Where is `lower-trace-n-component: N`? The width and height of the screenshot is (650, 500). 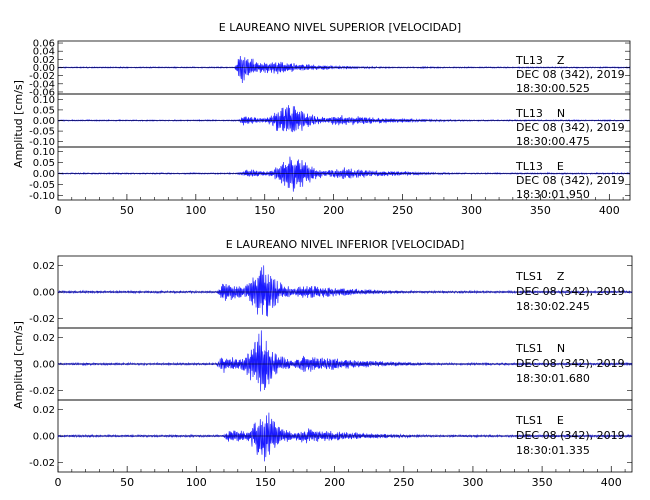
lower-trace-n-component: N is located at coordinates (561, 348).